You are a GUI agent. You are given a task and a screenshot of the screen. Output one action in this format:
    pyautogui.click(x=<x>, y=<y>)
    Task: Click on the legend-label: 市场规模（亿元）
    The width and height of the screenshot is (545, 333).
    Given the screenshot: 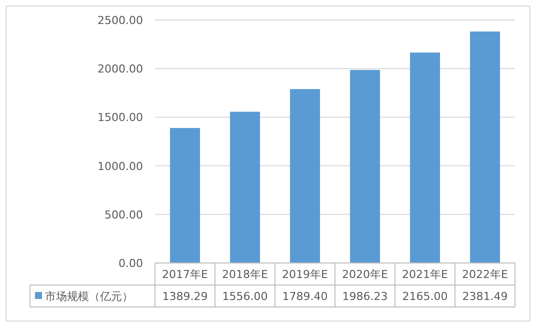 What is the action you would take?
    pyautogui.click(x=89, y=296)
    